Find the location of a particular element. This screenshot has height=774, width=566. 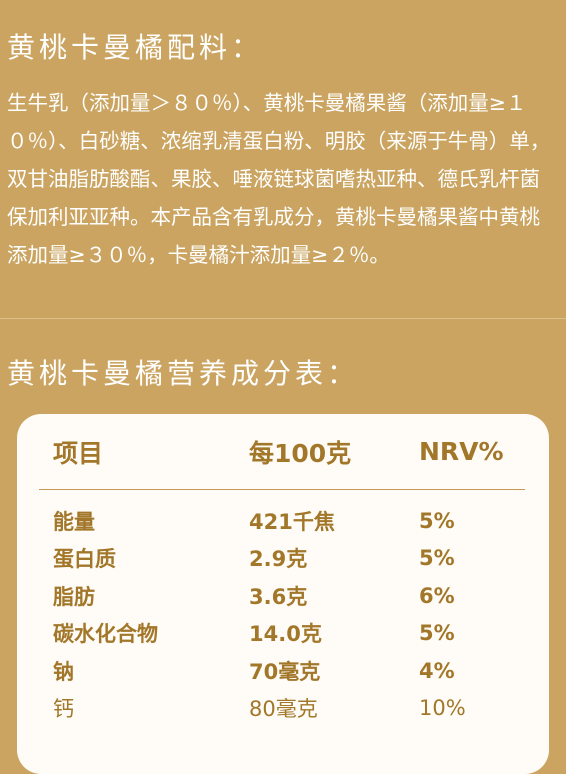

row-nrv: 6% is located at coordinates (437, 595).